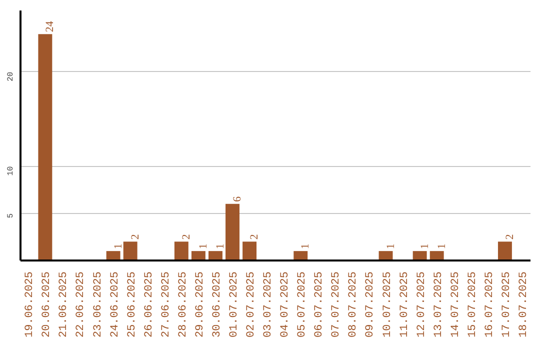 This screenshot has width=540, height=340. I want to click on x-tick-label: 21.06.2025, so click(64, 304).